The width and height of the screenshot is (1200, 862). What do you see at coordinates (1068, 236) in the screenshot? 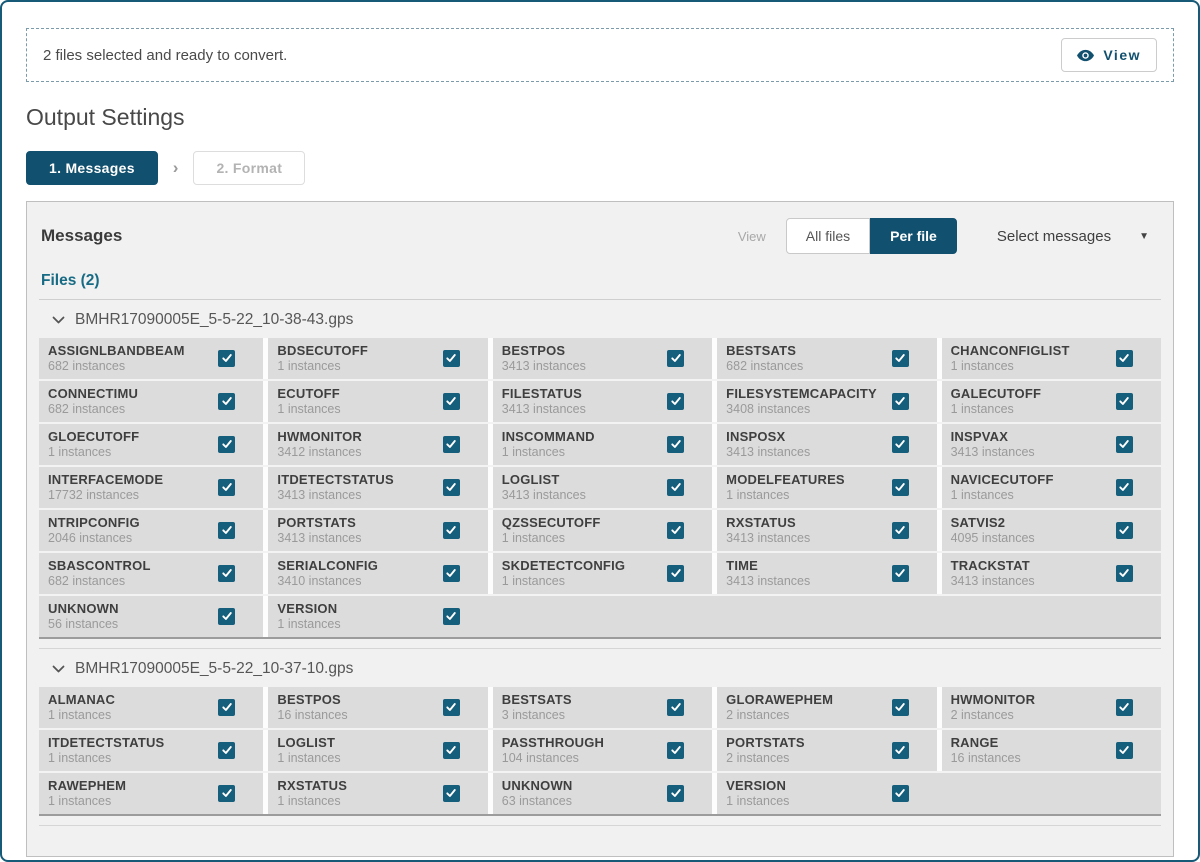
I see `select-messages-dropdown: Select messages ▼` at bounding box center [1068, 236].